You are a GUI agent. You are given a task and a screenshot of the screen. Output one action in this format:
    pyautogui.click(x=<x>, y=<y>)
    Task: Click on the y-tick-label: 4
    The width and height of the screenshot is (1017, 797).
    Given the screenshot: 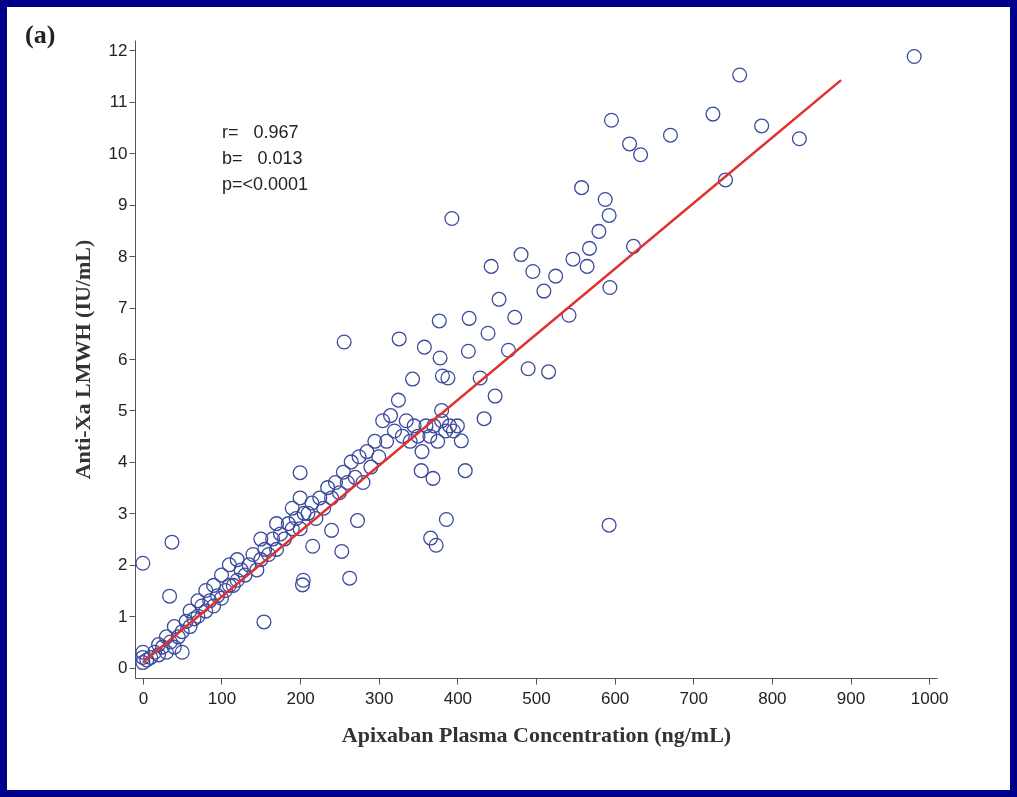 What is the action you would take?
    pyautogui.click(x=123, y=462)
    